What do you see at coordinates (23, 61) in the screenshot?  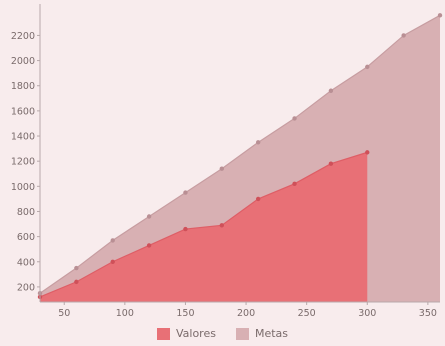 I see `y-tick-label-2000: 2000` at bounding box center [23, 61].